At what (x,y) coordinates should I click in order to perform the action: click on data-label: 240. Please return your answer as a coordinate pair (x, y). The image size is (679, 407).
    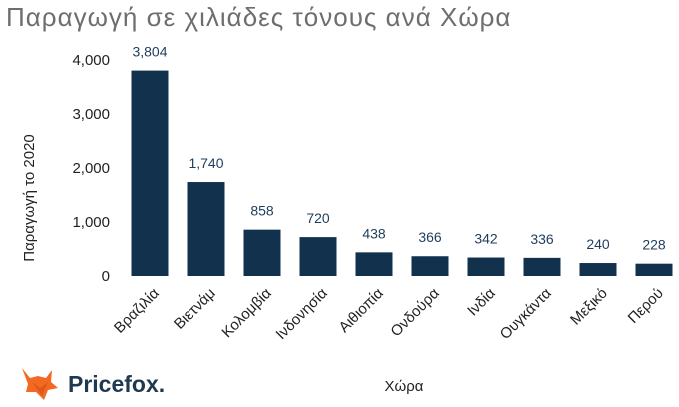
    Looking at the image, I should click on (598, 244).